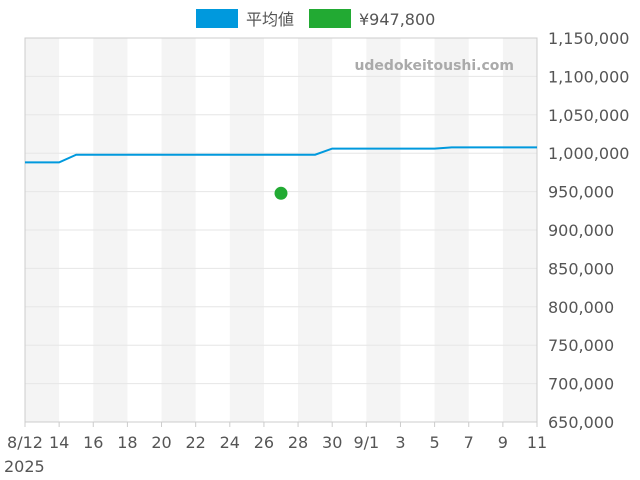  Describe the element at coordinates (281, 173) in the screenshot. I see `series-layer` at that location.